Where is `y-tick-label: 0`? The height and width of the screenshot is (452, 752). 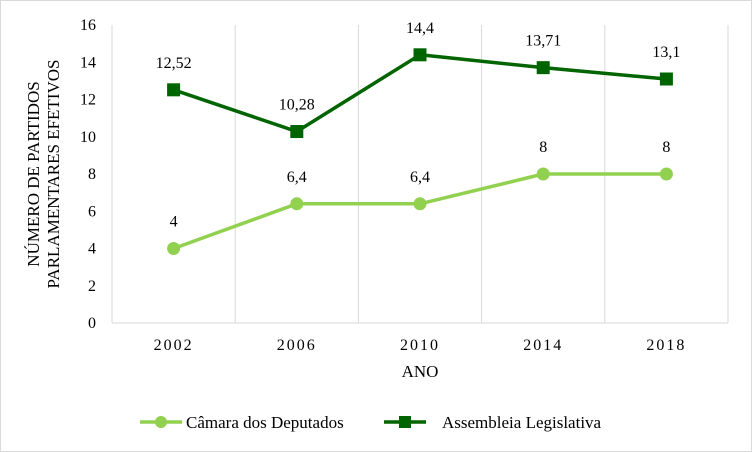 y-tick-label: 0 is located at coordinates (92, 323).